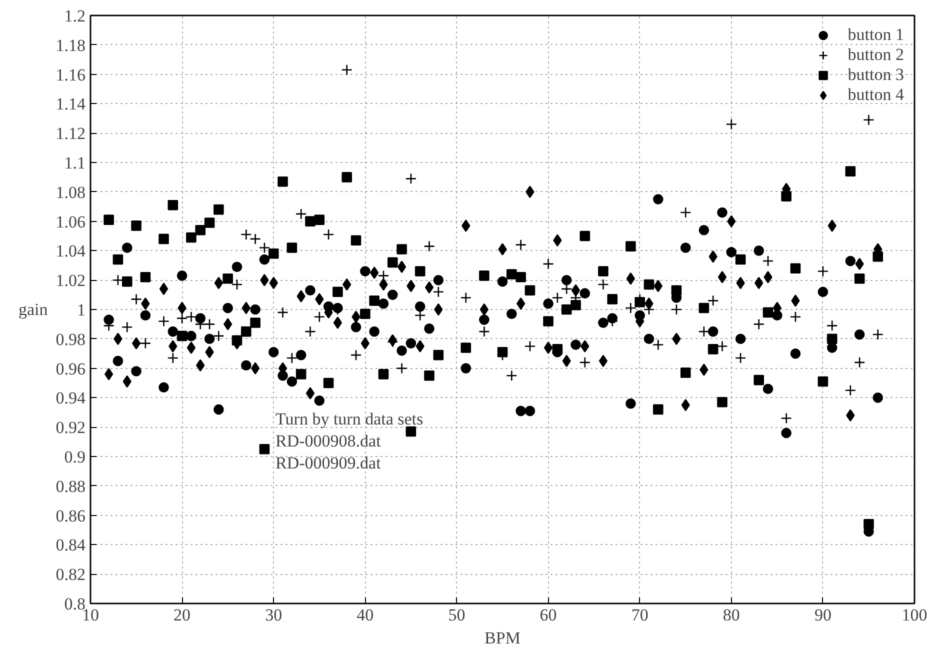  What do you see at coordinates (71, 339) in the screenshot?
I see `y-tick-label: 0.98` at bounding box center [71, 339].